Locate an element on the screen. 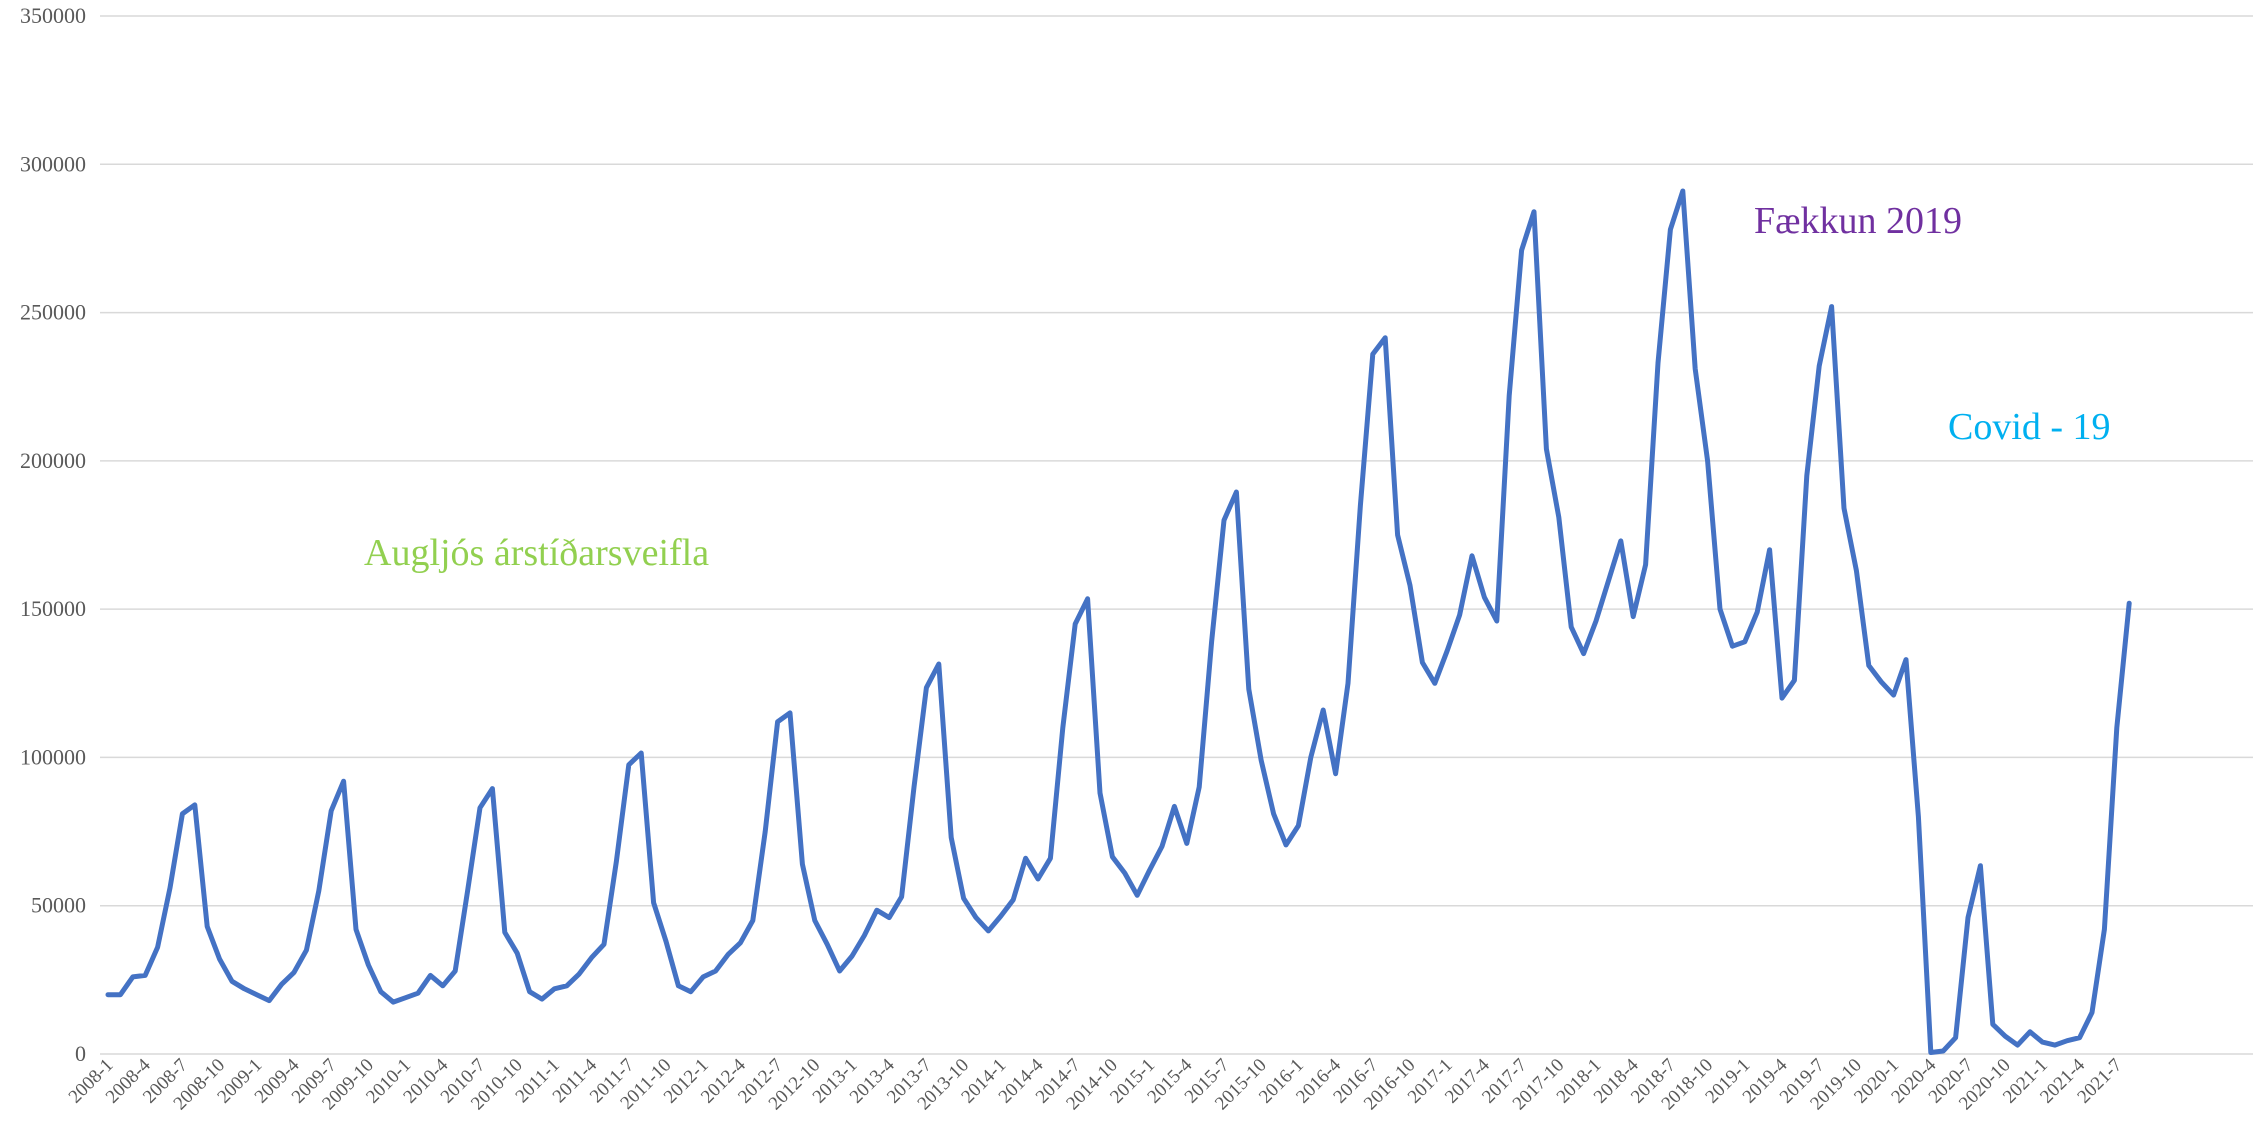  annotation-seasonal: Augljós árstíðarsveifla is located at coordinates (536, 553).